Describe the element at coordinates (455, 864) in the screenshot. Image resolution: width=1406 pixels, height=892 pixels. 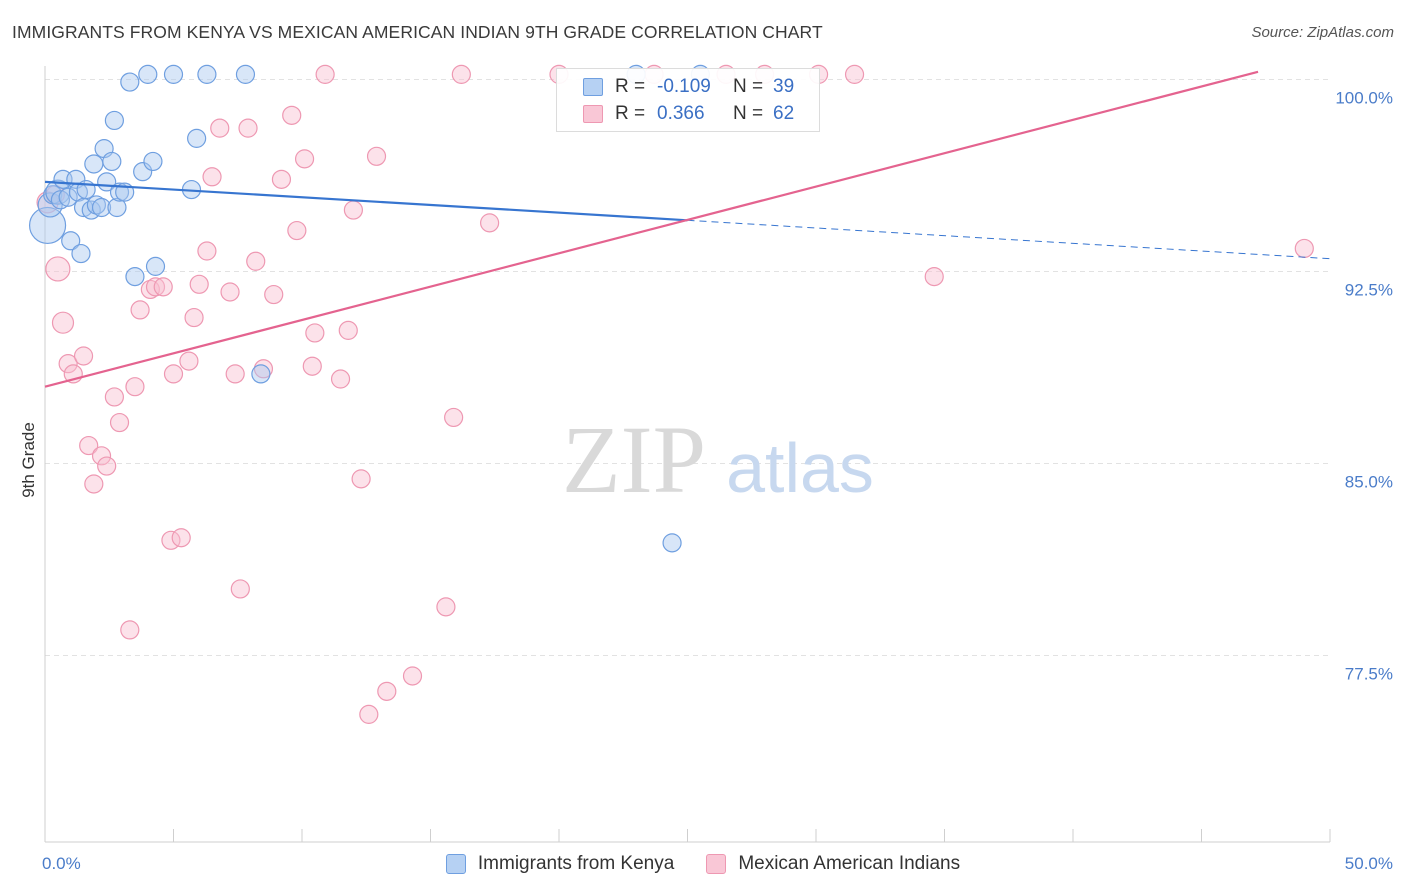
I see `kenya-legend-swatch` at that location.